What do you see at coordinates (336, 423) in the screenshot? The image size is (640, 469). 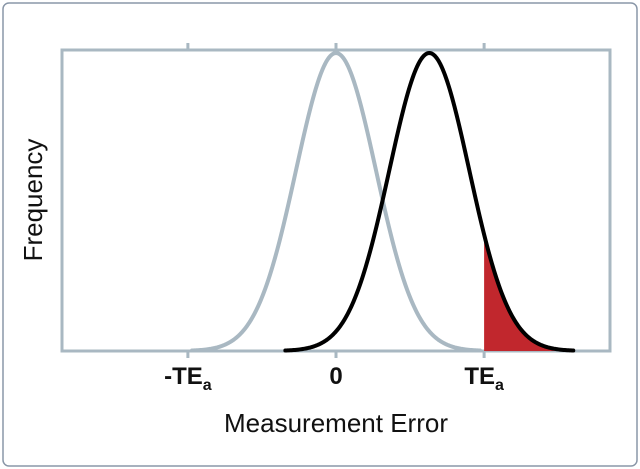 I see `x-axis-title: Measurement Error` at bounding box center [336, 423].